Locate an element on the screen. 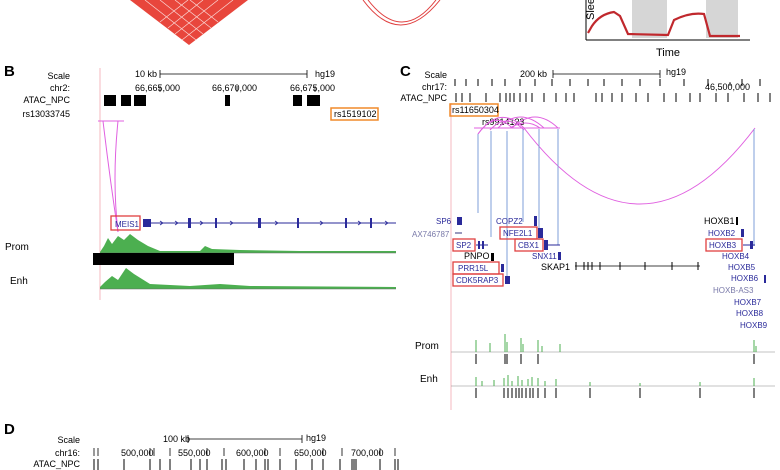 This screenshot has width=780, height=470. gene-ax746787: AX746787 is located at coordinates (431, 234).